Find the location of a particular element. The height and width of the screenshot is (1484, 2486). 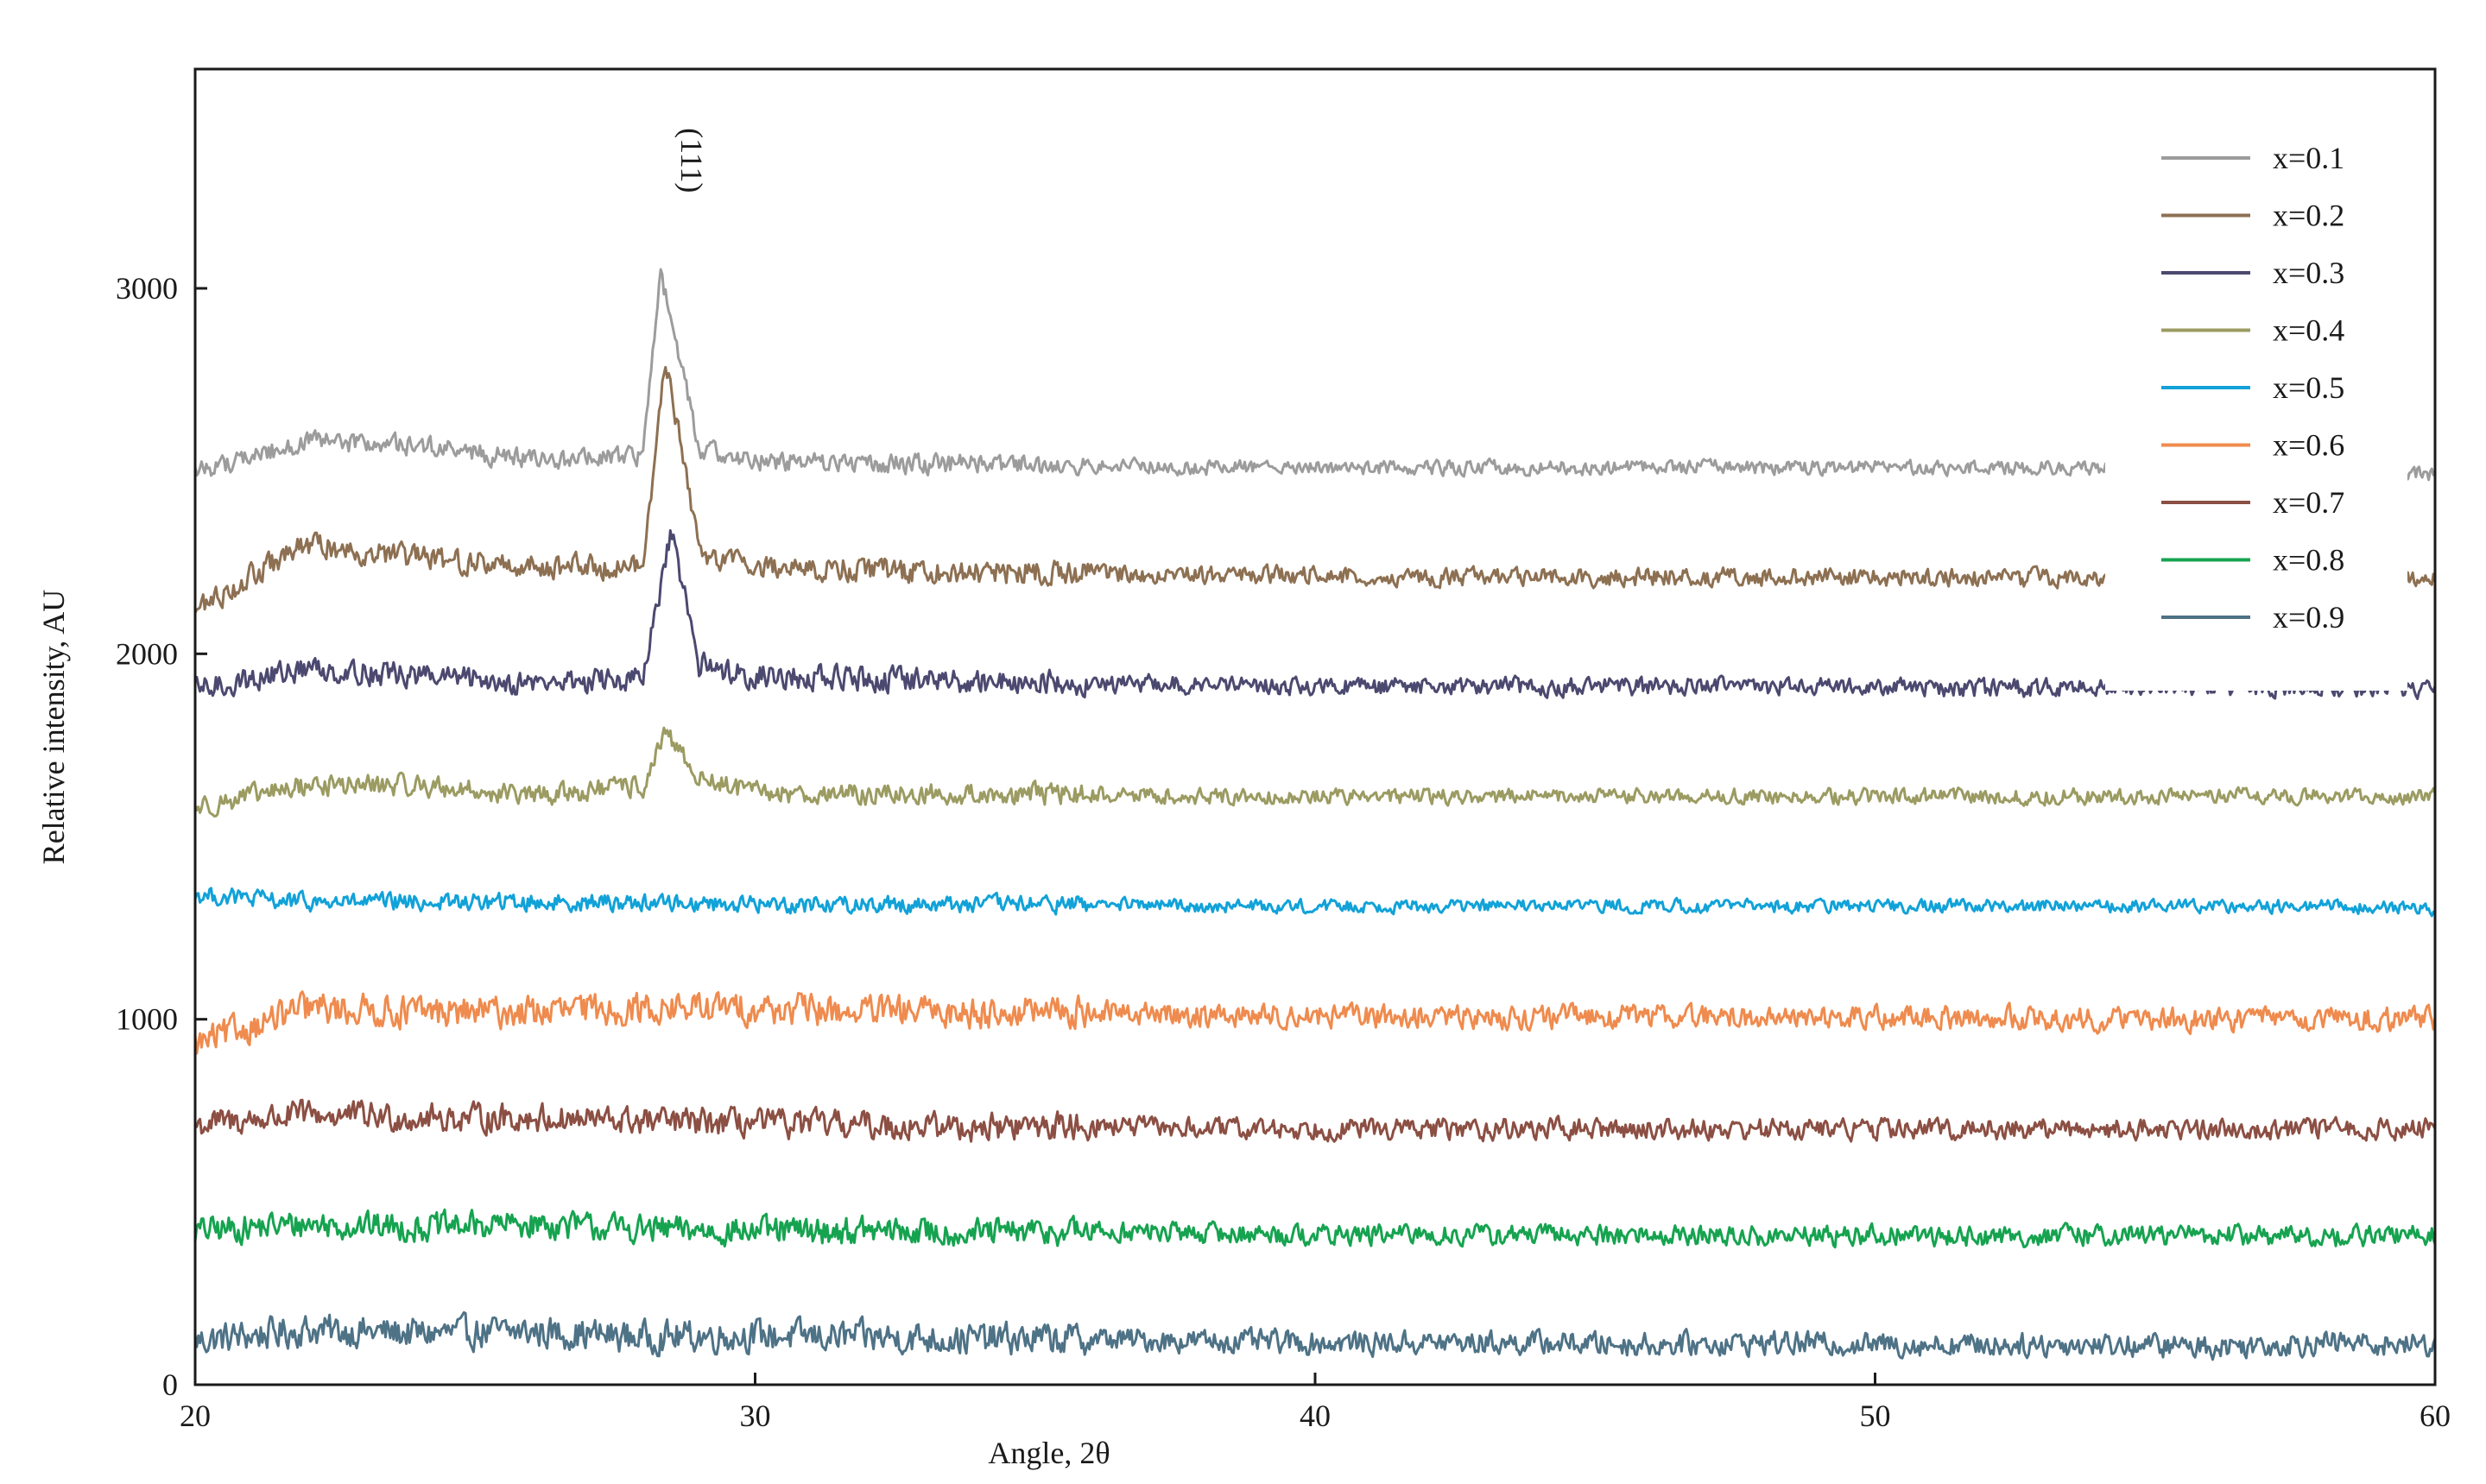

legend-label: x=0.1 is located at coordinates (2308, 158).